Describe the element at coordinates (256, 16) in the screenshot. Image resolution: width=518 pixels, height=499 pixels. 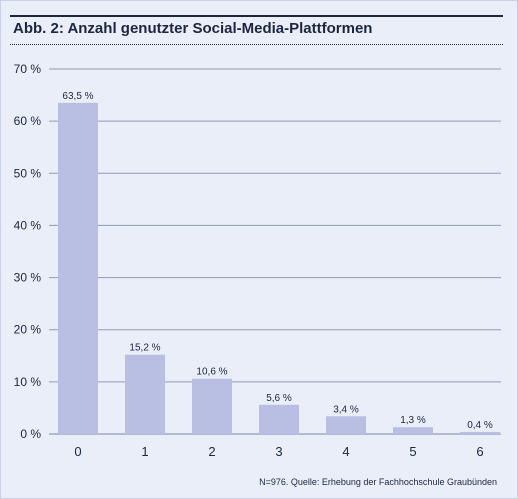
I see `top-rule` at that location.